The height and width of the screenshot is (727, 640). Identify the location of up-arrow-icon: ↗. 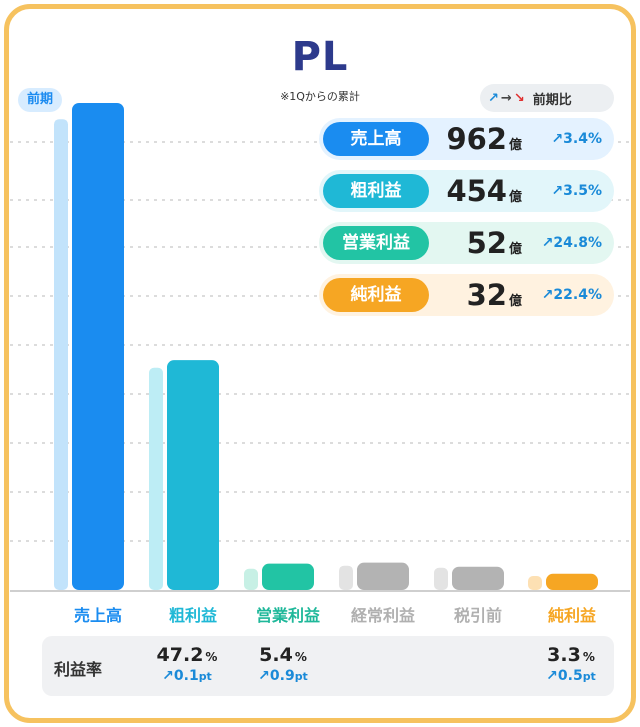
(493, 98).